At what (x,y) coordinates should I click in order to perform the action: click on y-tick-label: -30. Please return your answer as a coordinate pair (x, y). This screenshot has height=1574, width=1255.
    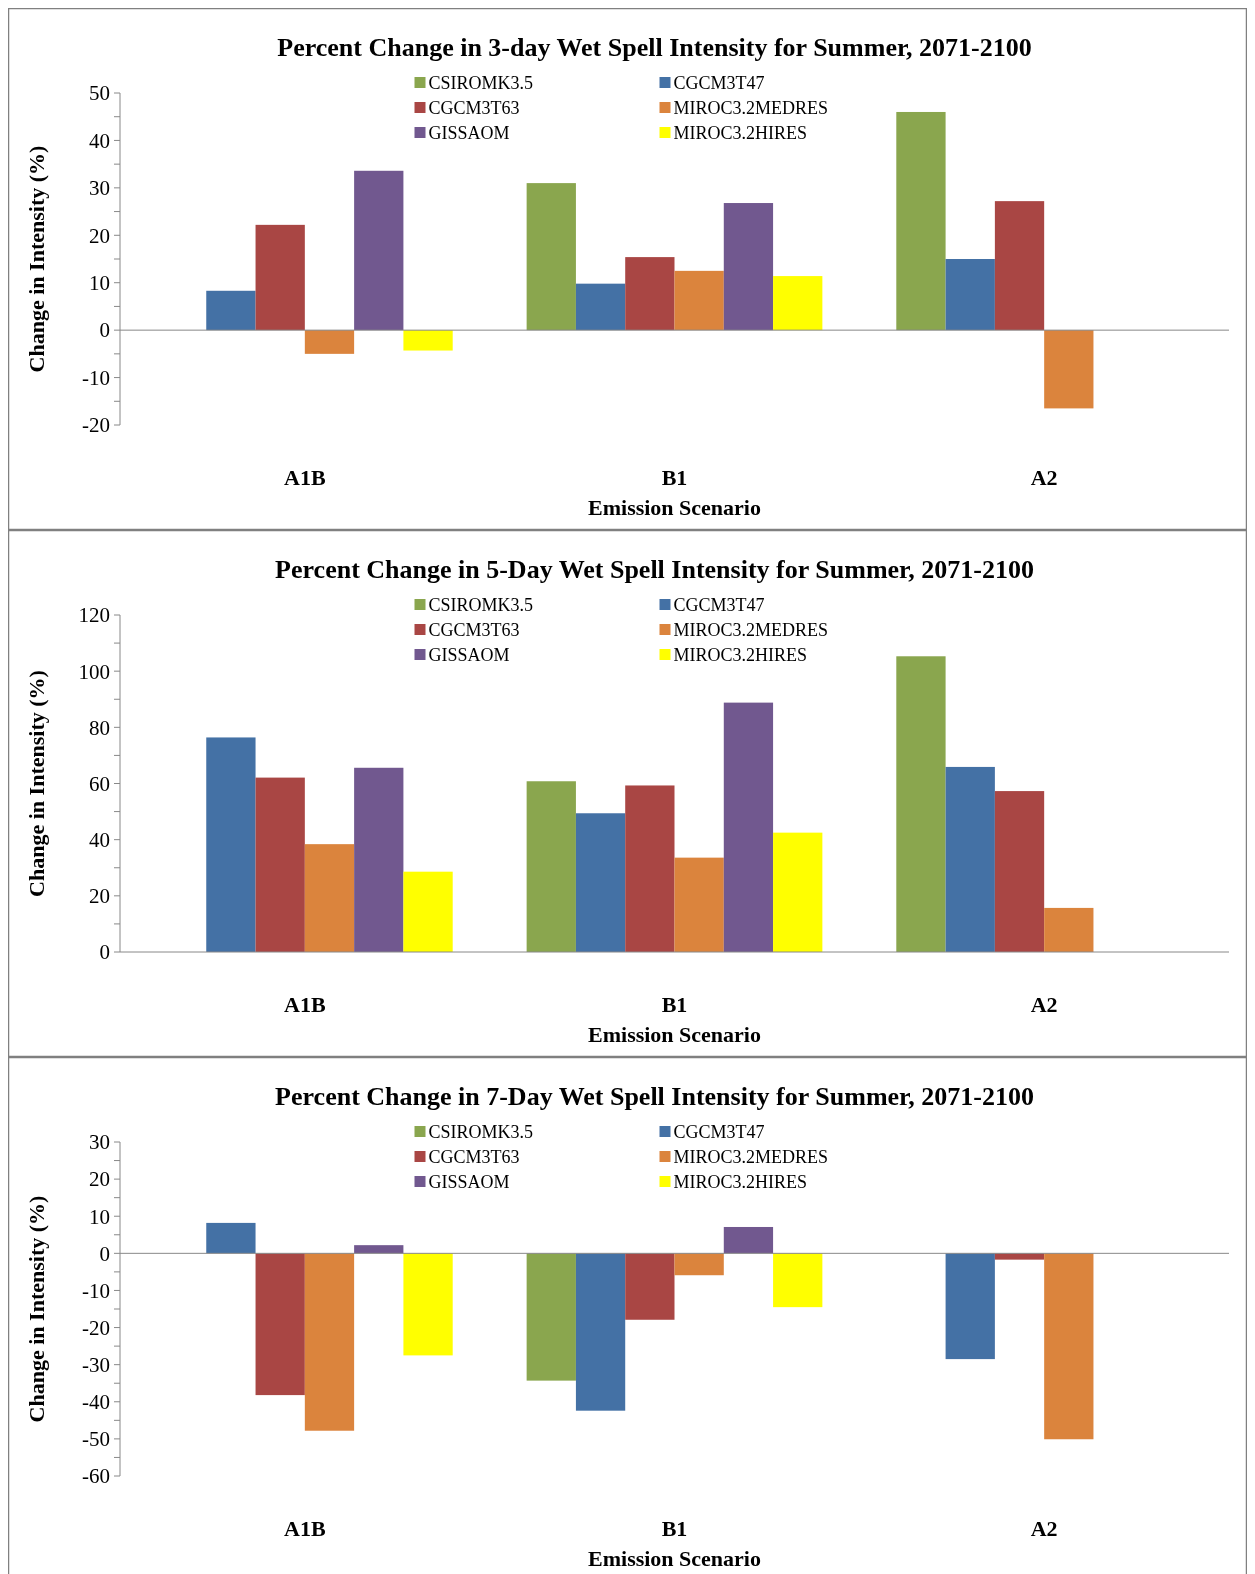
    Looking at the image, I should click on (96, 1365).